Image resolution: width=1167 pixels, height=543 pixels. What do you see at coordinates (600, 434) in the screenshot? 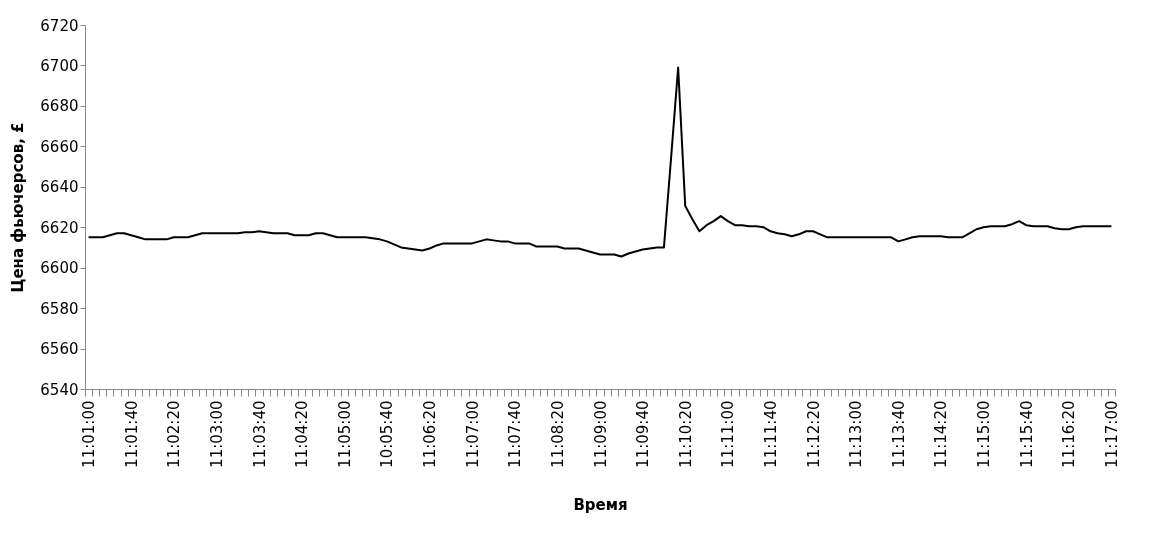
I see `x-tick-label: 11:09:00` at bounding box center [600, 434].